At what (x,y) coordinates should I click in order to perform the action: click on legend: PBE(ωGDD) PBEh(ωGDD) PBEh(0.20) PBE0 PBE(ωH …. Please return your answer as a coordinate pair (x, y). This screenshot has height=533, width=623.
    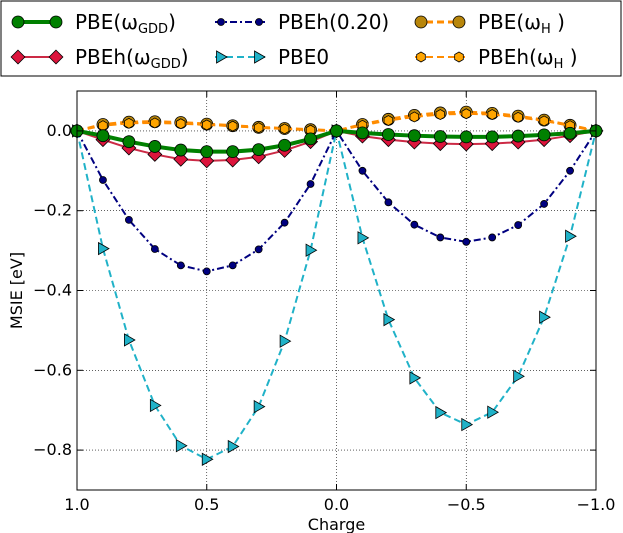
    Looking at the image, I should click on (311, 38).